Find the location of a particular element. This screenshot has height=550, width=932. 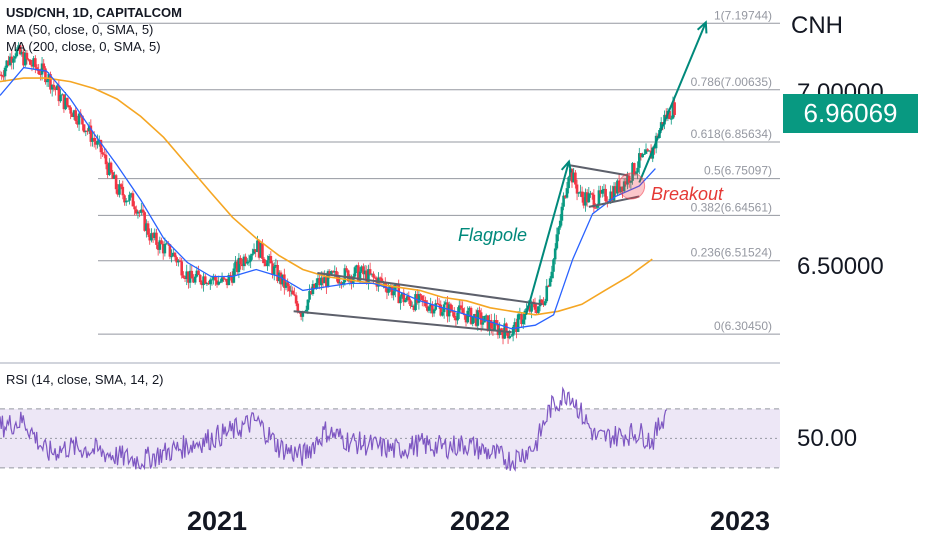

time-axis-label-2023: 2023 is located at coordinates (740, 521).